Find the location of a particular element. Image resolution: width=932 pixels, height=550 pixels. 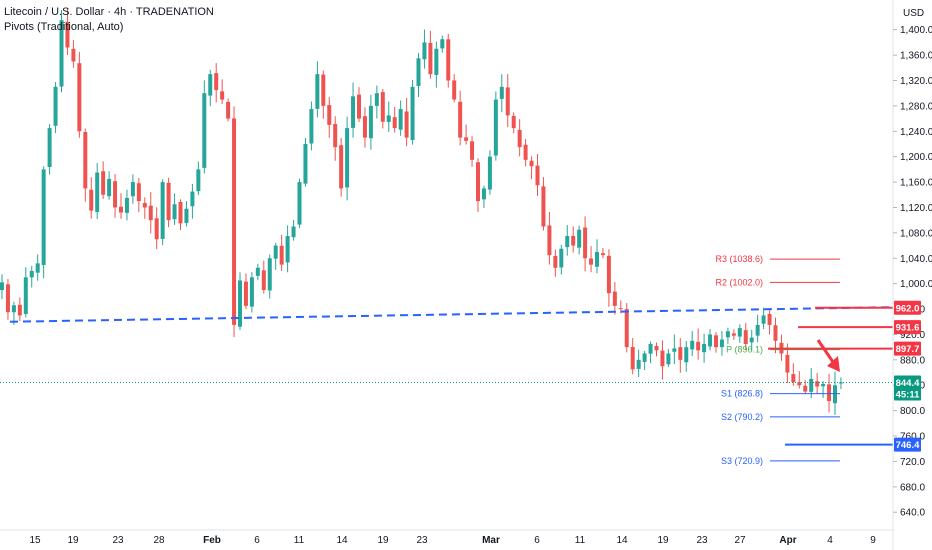

y-tick-label: 680.0 is located at coordinates (912, 487).